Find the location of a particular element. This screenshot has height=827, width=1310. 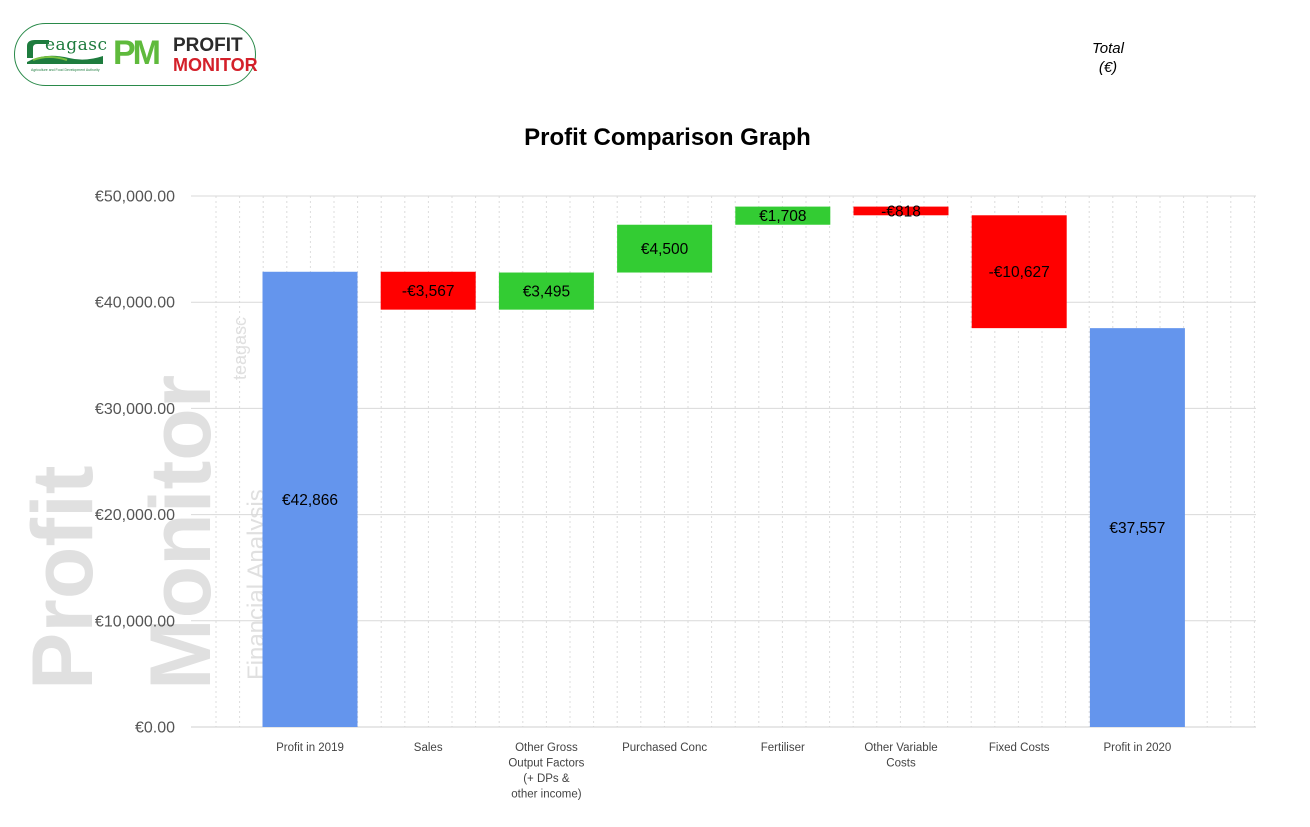

data-label: €4,500 is located at coordinates (665, 249).